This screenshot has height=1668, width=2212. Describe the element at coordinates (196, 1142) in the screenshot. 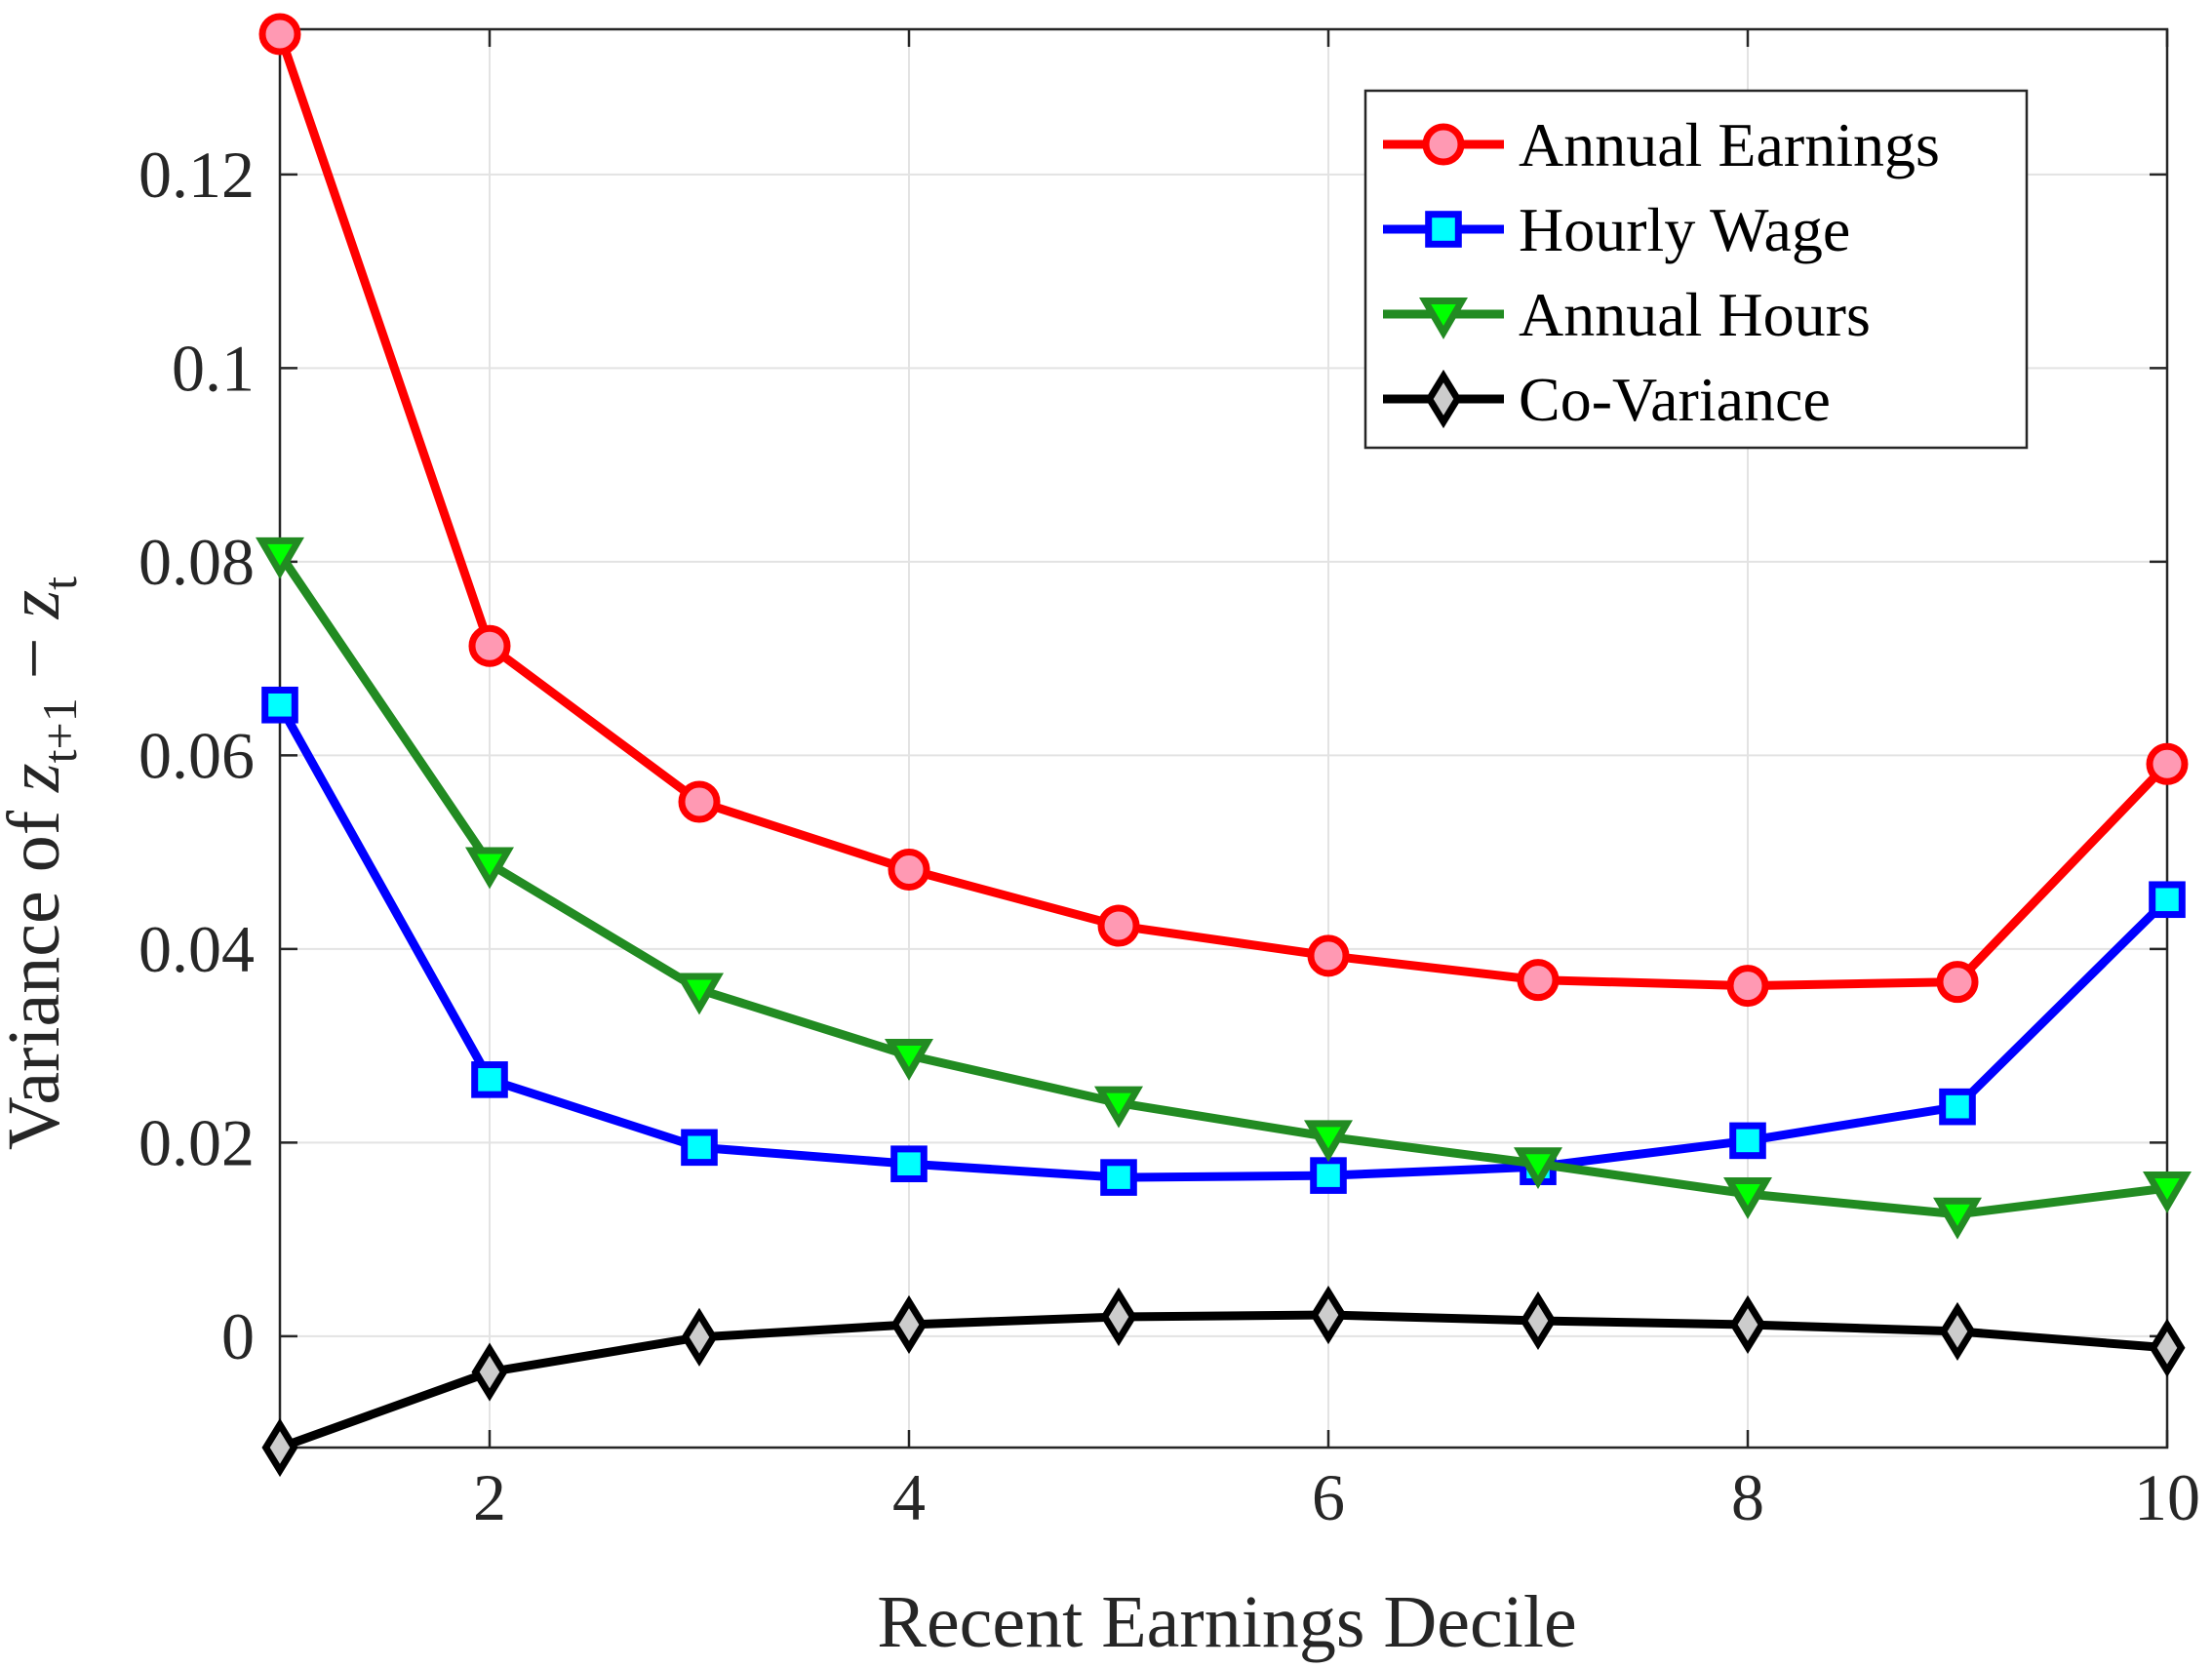

I see `y-tick-label: 0.02` at that location.